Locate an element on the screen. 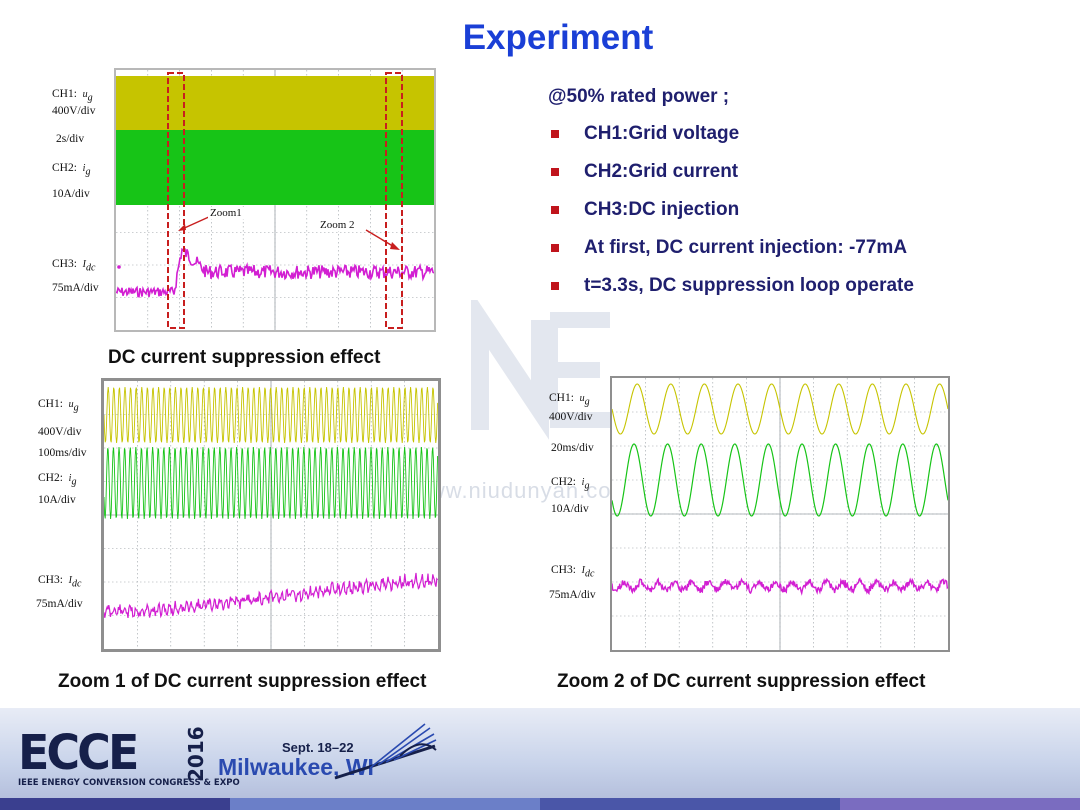  watermark-text: www.niudunyan.com is located at coordinates (521, 490).